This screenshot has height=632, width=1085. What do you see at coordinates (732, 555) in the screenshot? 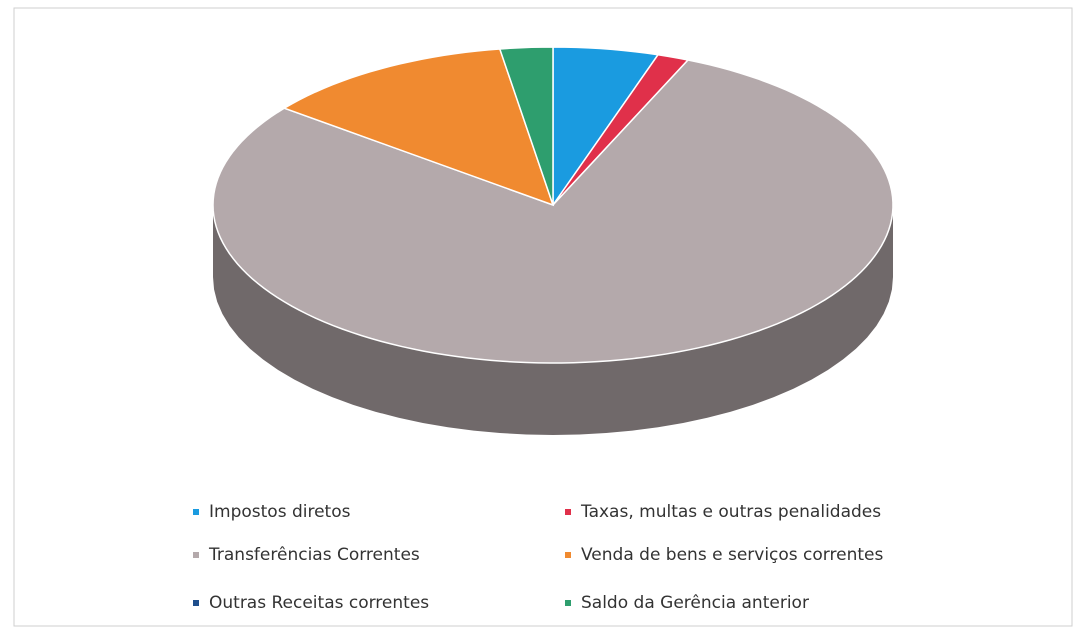
I see `legend-label: Venda de bens e serviços correntes` at bounding box center [732, 555].